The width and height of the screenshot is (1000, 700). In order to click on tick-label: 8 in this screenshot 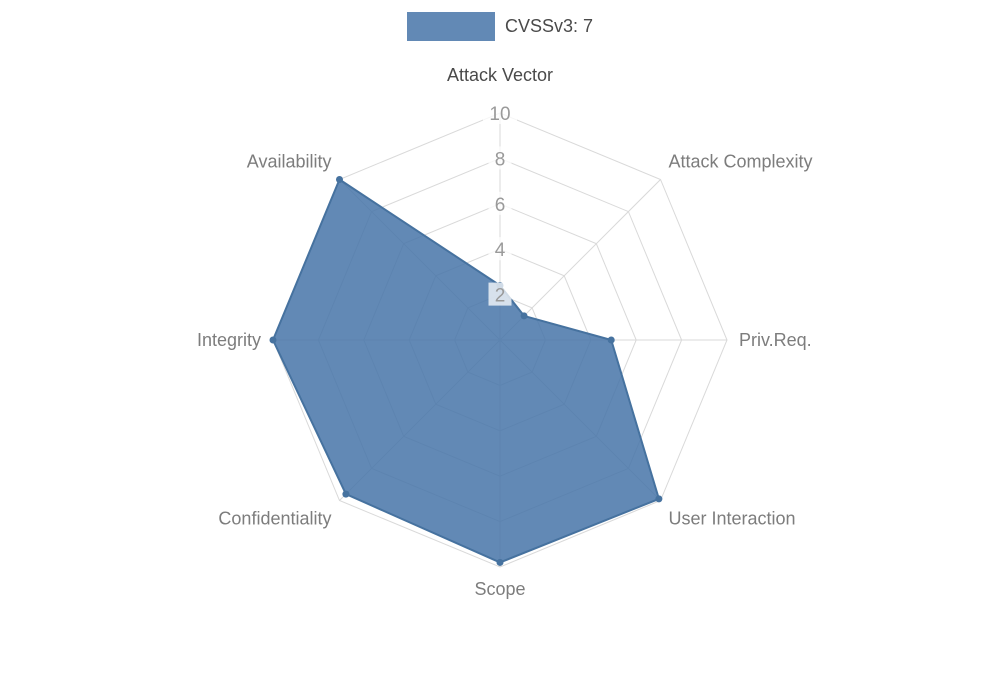, I will do `click(500, 159)`.